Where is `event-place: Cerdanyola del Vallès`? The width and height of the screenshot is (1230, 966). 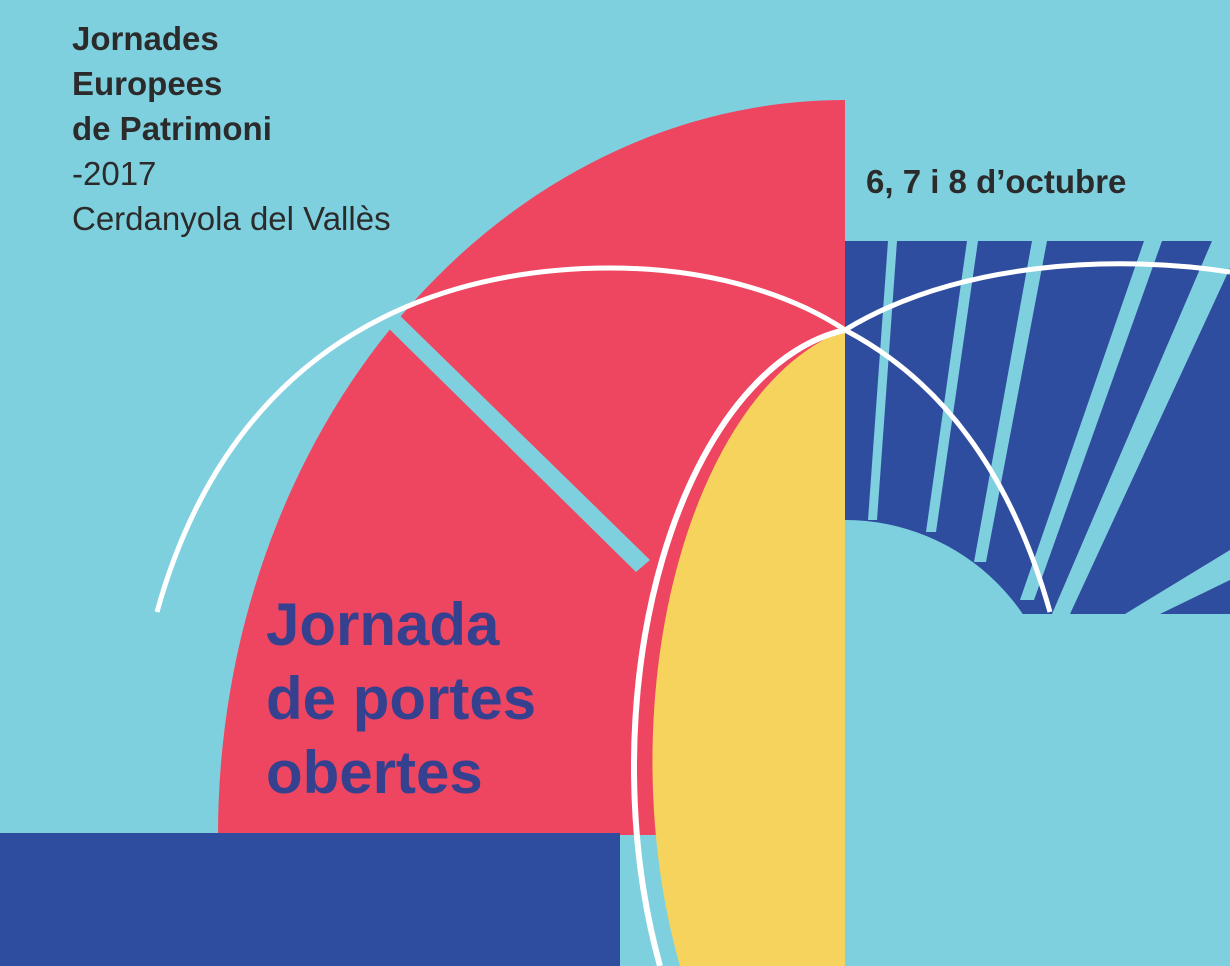 event-place: Cerdanyola del Vallès is located at coordinates (231, 218).